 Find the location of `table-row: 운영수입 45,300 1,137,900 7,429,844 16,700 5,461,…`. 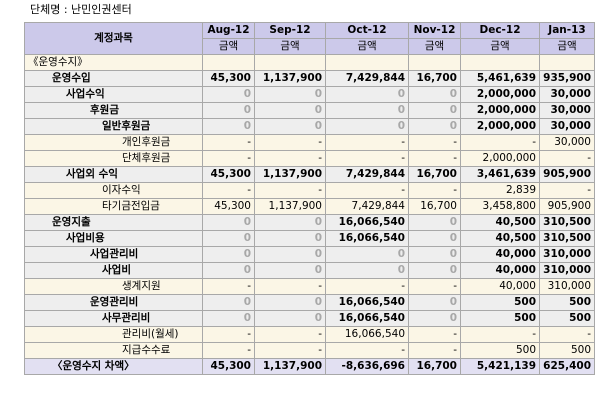

table-row: 운영수입 45,300 1,137,900 7,429,844 16,700 5,461,… is located at coordinates (309, 78).